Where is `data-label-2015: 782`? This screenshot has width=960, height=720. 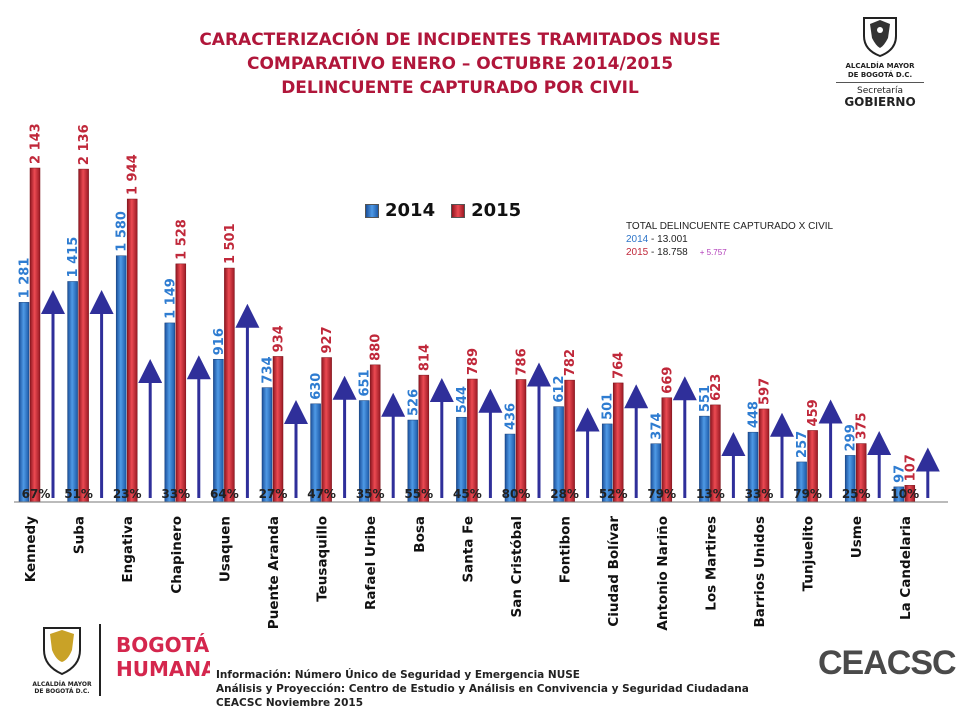
data-label-2015: 782 is located at coordinates (570, 362).